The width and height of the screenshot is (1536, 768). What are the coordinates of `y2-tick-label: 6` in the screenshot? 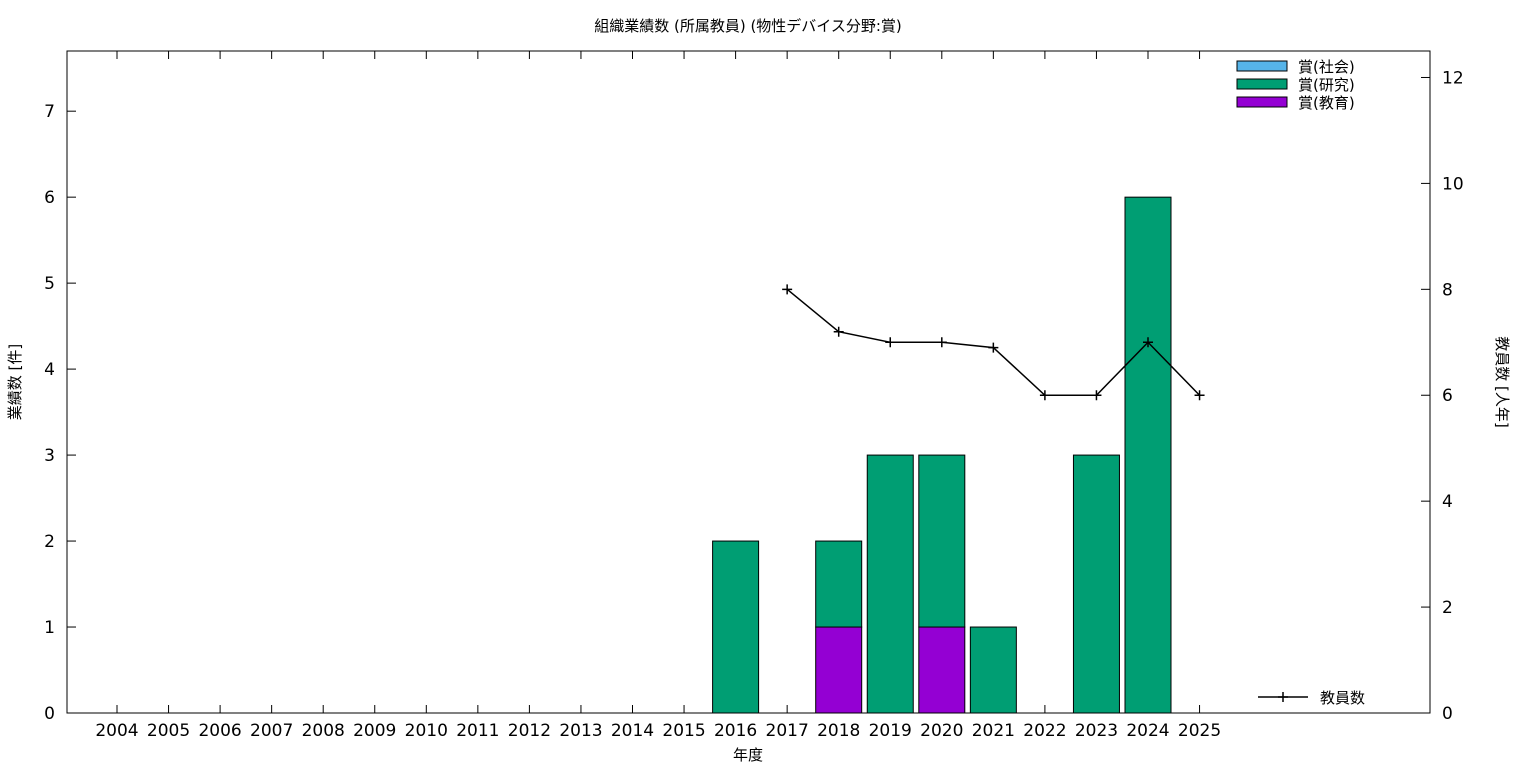 It's located at (1447, 396).